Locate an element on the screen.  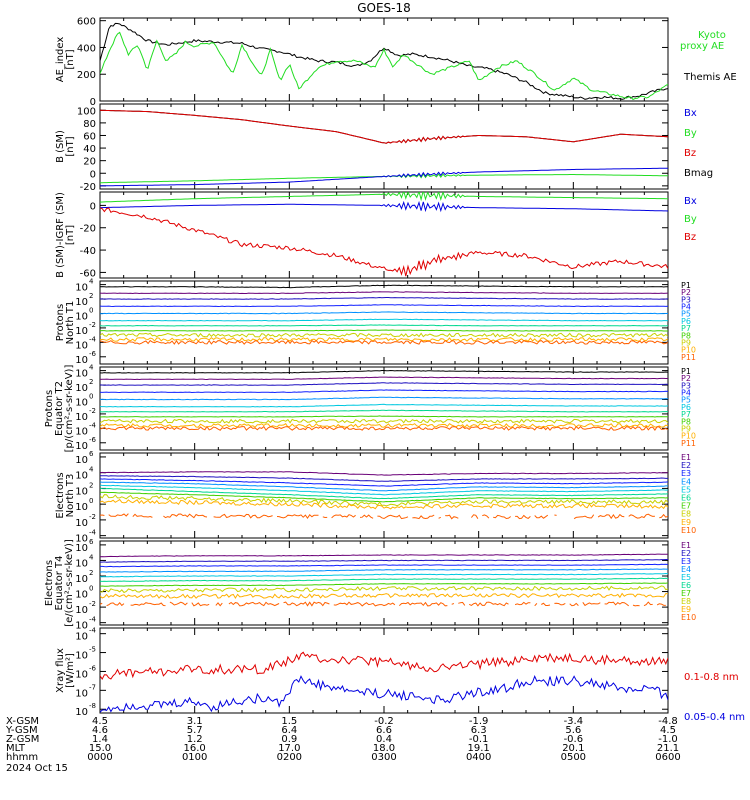
y-tick-label: -40 is located at coordinates (88, 251).